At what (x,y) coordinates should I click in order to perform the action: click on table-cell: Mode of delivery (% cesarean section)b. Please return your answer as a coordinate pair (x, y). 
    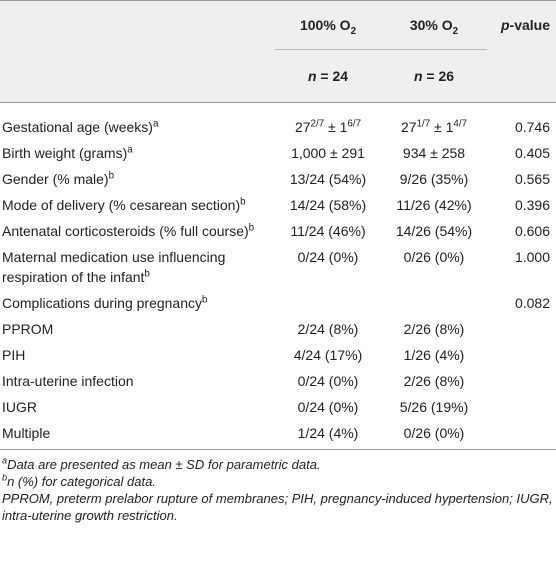
    Looking at the image, I should click on (137, 205).